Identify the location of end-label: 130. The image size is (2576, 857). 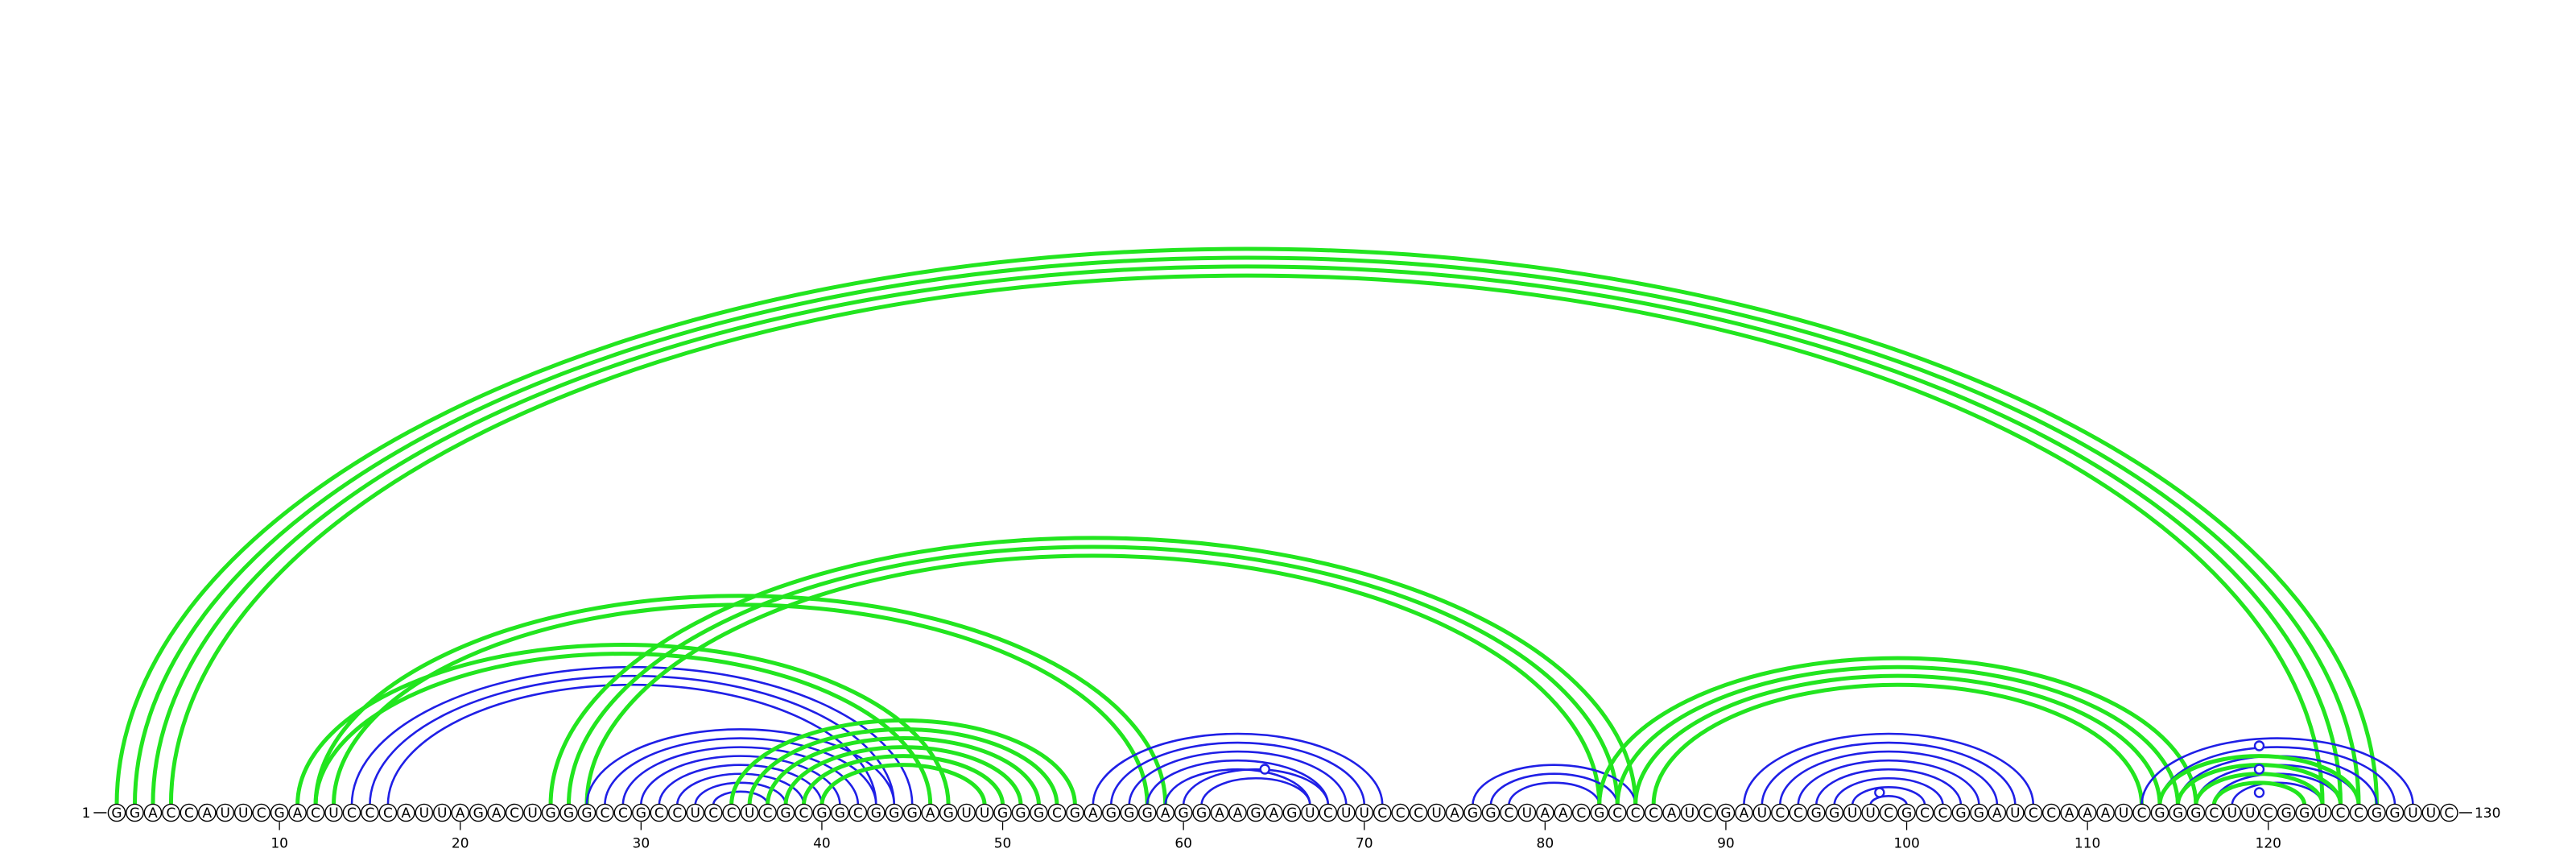
(2487, 813).